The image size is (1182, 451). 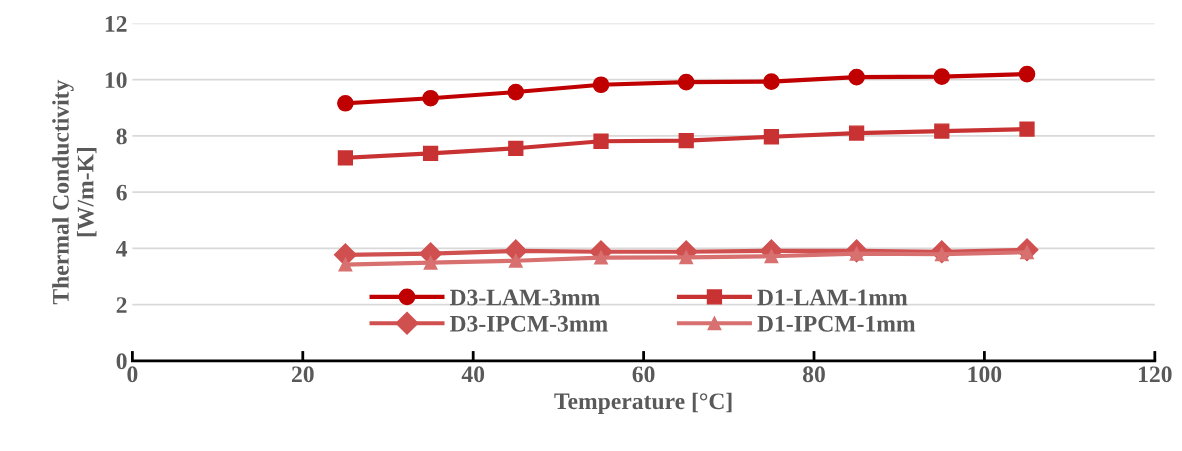 I want to click on x-tick-label: 80, so click(x=813, y=374).